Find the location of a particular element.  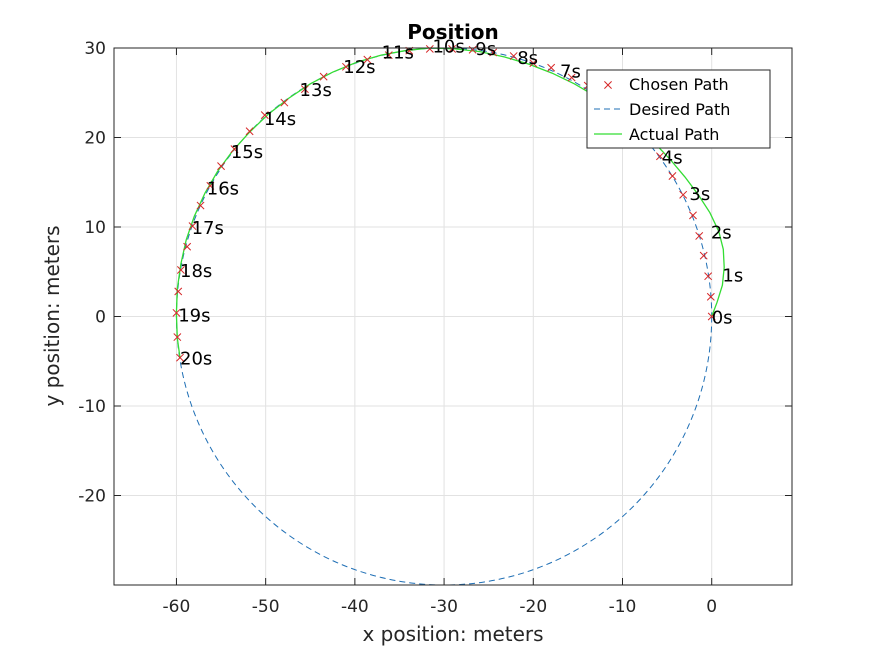

time-label: 12s is located at coordinates (359, 67).